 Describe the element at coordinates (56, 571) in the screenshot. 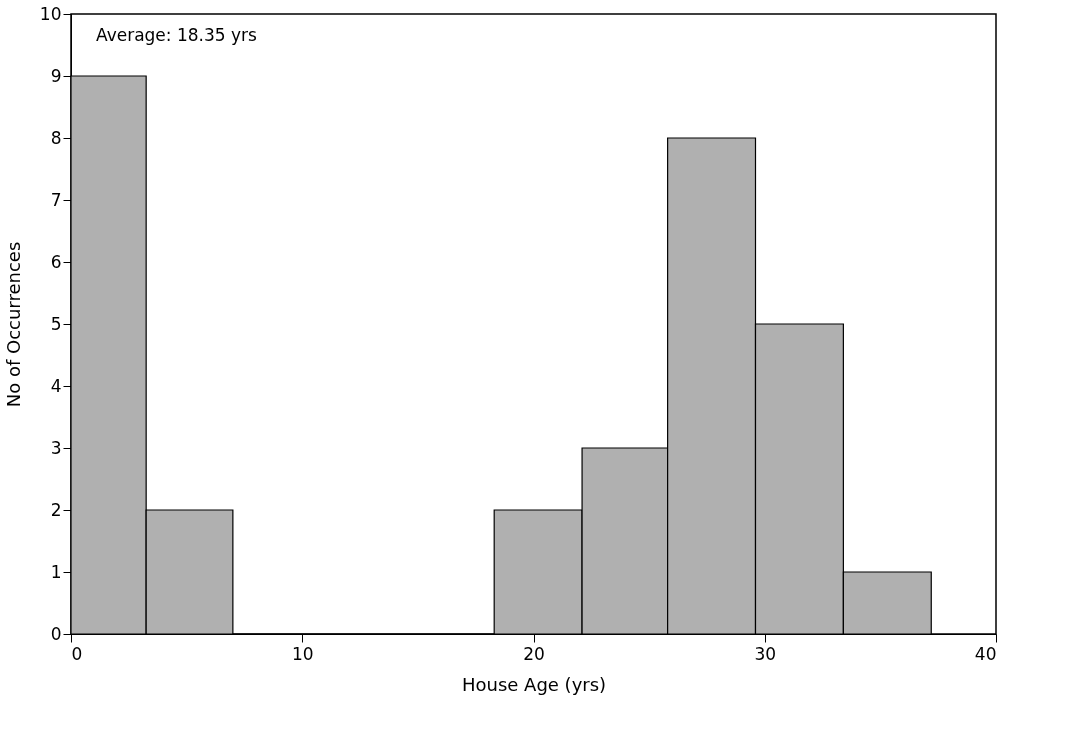

I see `y-tick-label: 1` at that location.